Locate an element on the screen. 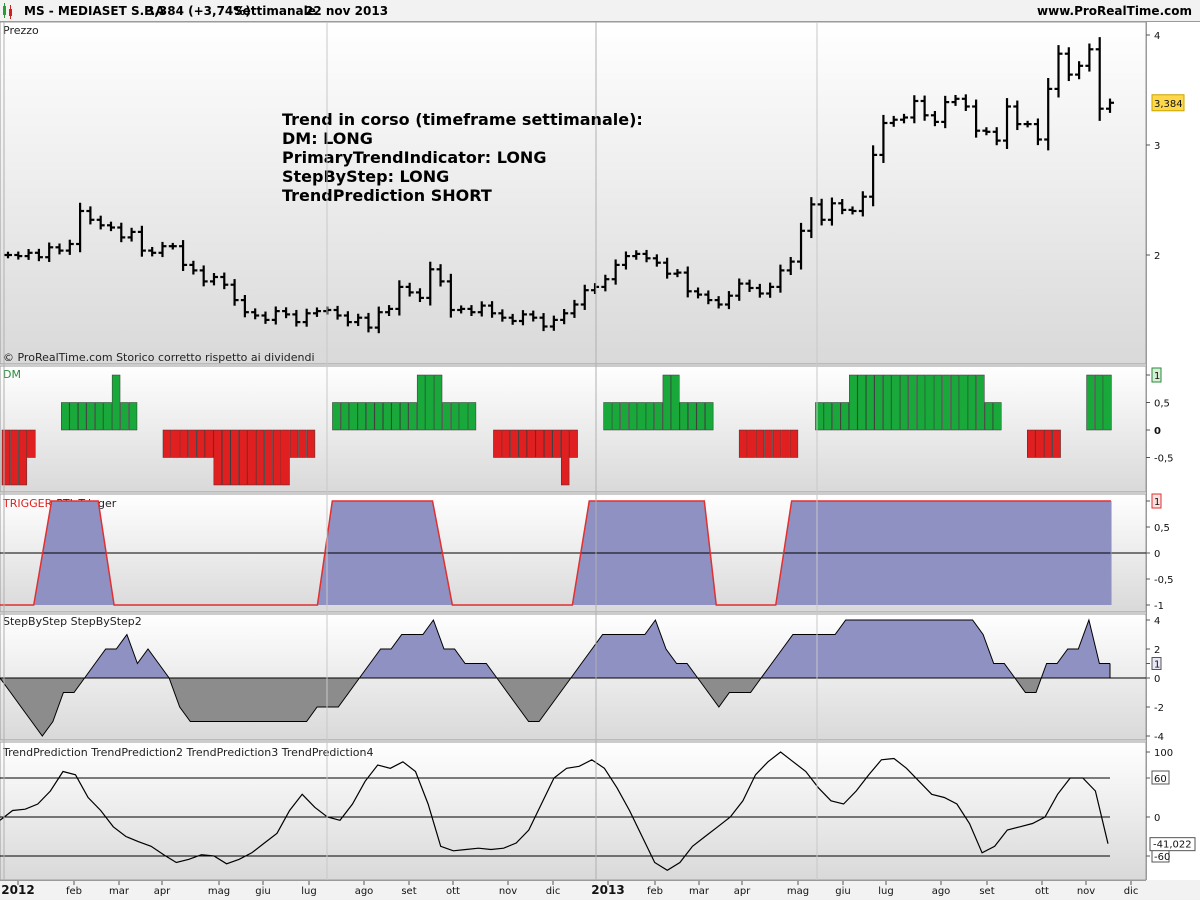  timeframe-label: Settimanale is located at coordinates (275, 11).